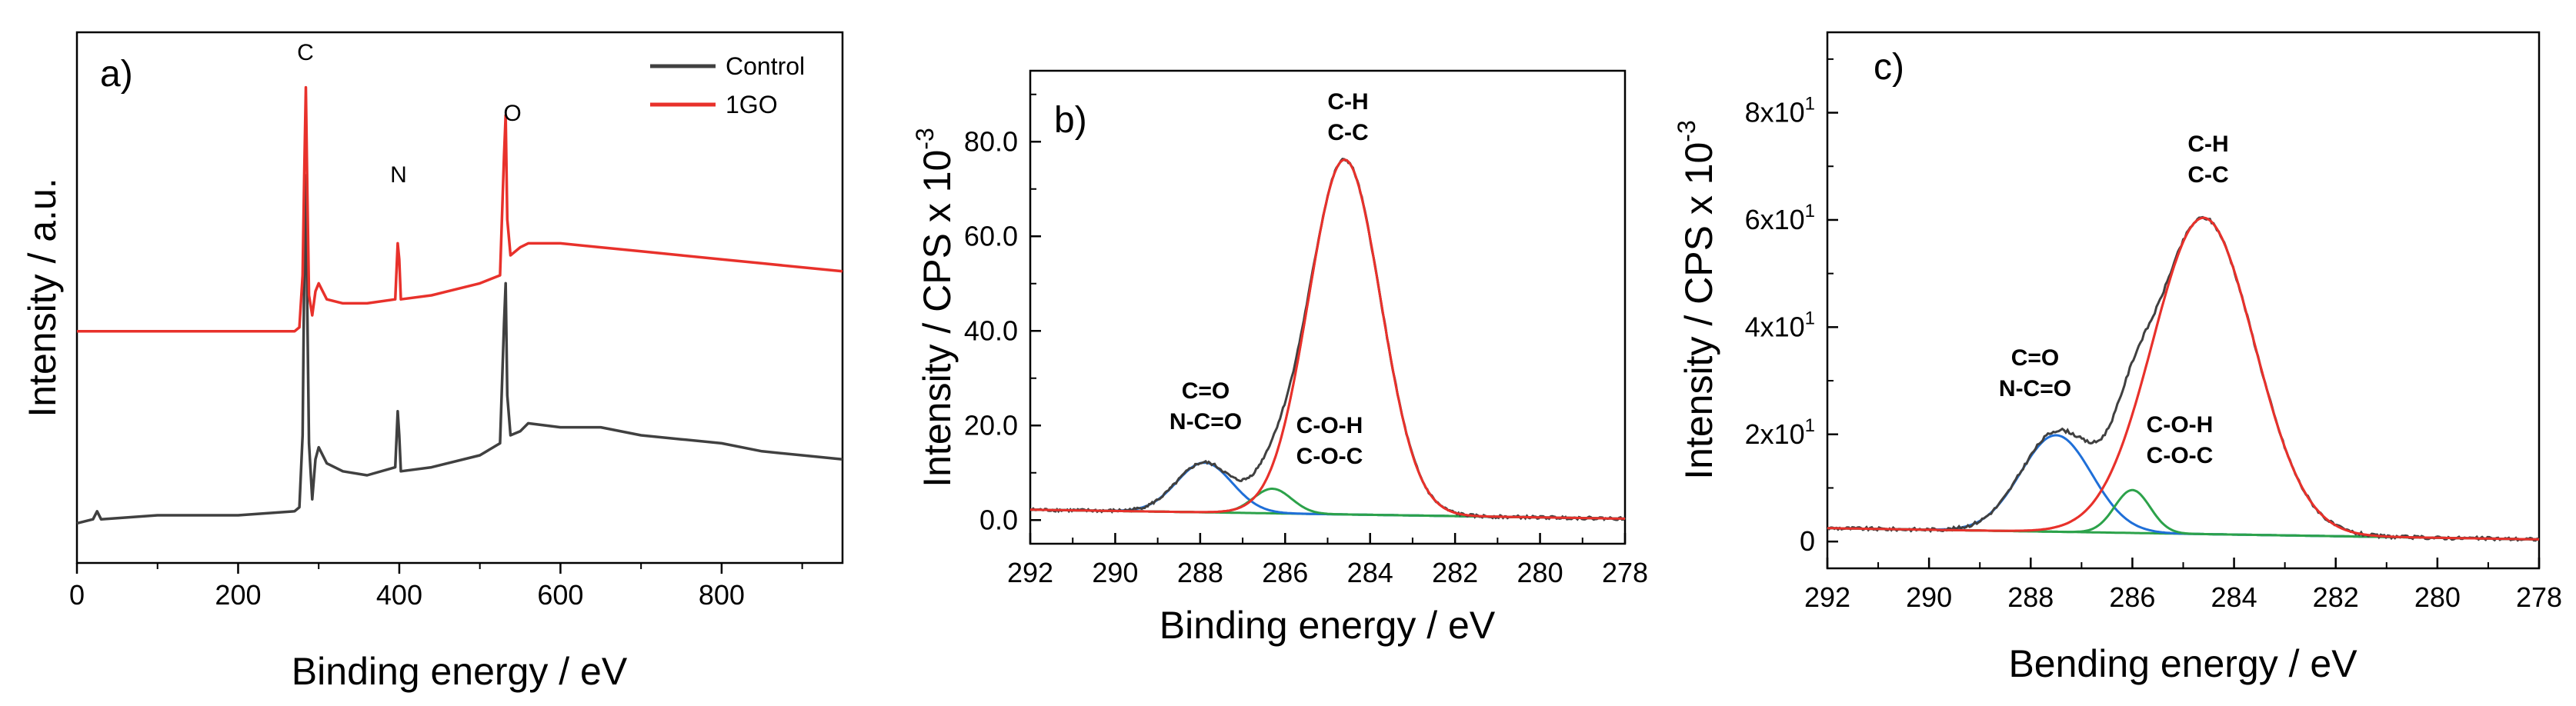  I want to click on panel-b-plot-area, so click(1328, 339).